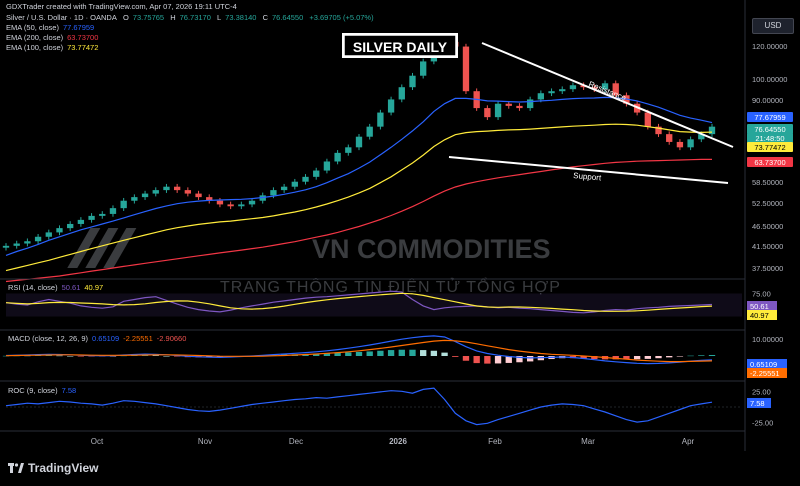  What do you see at coordinates (341, 17) in the screenshot?
I see `ohlc-change: +3.69705 (+5.07%)` at bounding box center [341, 17].